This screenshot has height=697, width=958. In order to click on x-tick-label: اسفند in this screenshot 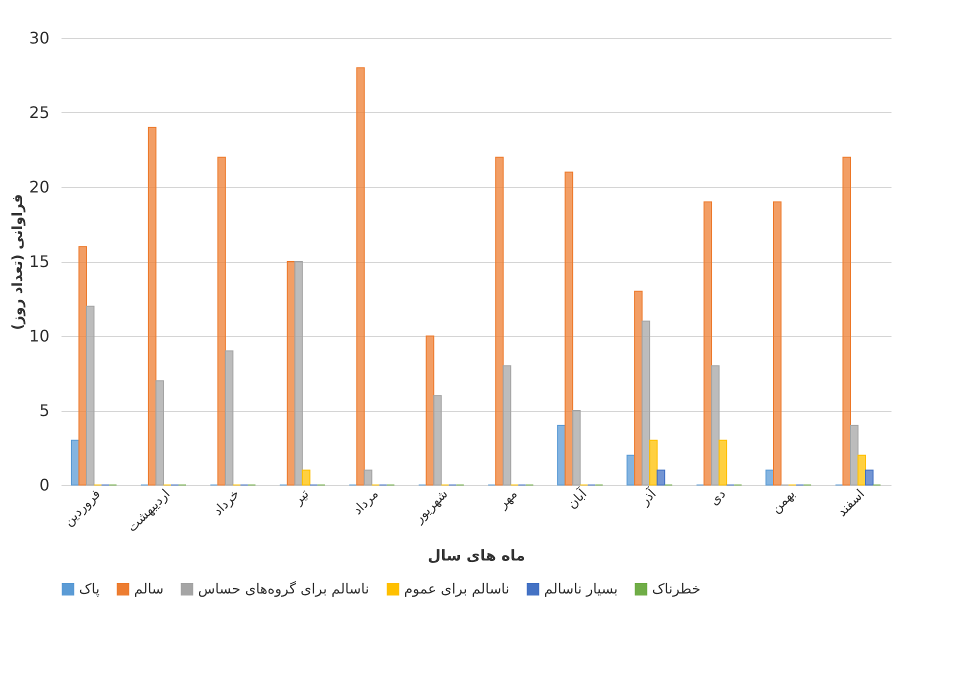, I will do `click(851, 503)`.